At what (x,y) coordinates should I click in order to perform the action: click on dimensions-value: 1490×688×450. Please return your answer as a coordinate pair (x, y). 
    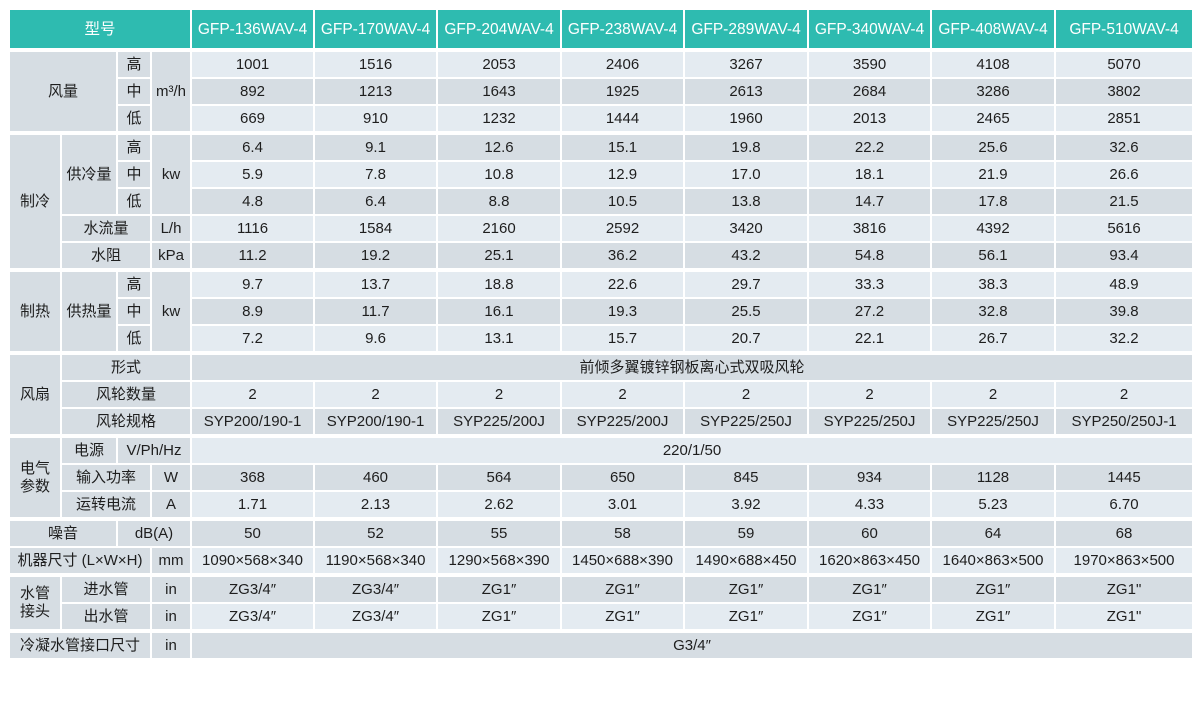
    Looking at the image, I should click on (746, 561).